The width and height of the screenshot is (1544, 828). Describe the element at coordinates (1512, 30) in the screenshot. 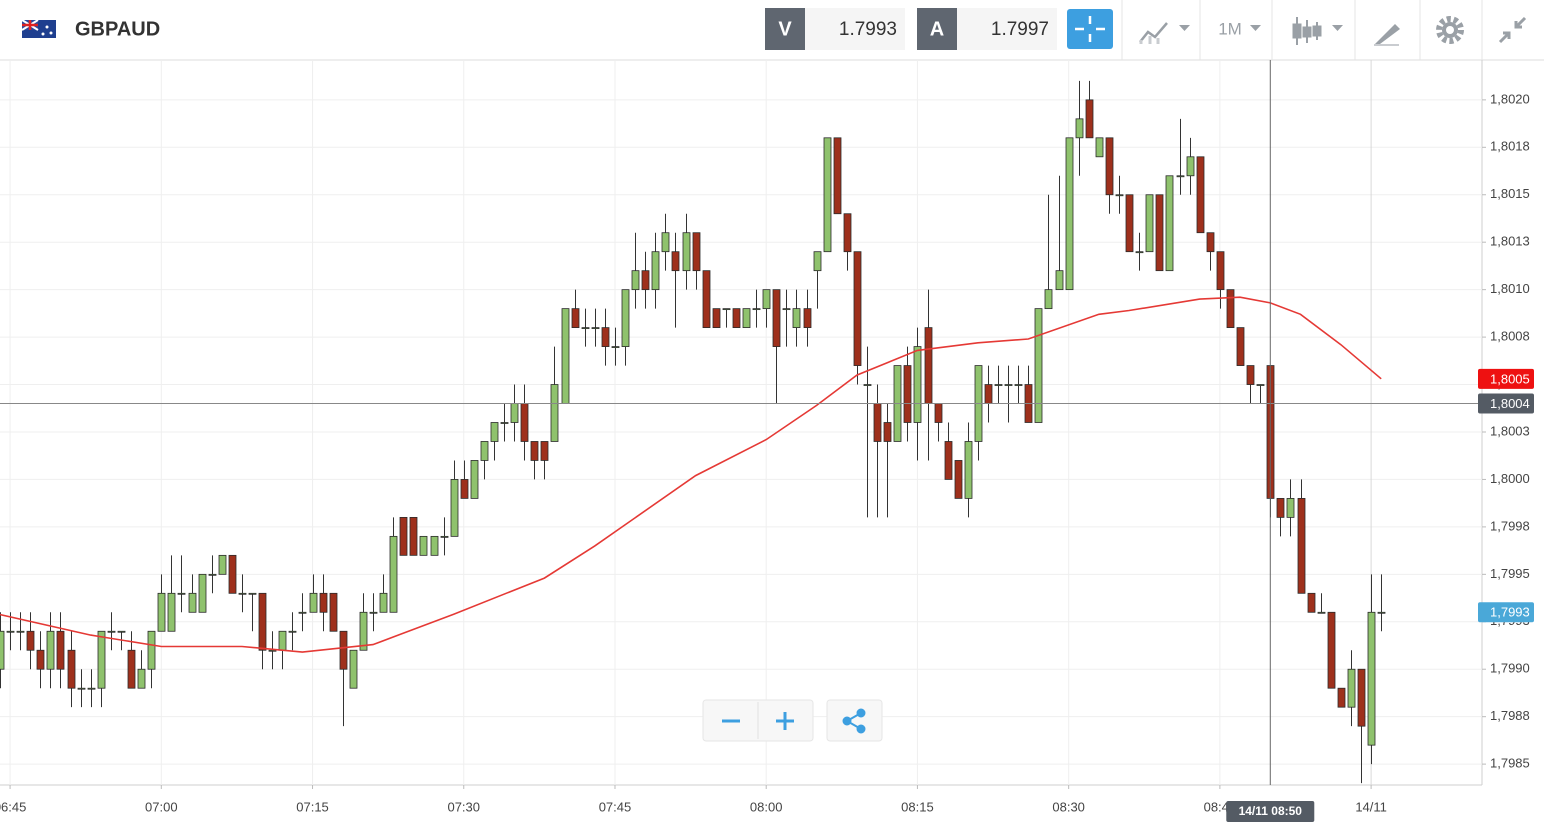

I see `collapse-button` at that location.